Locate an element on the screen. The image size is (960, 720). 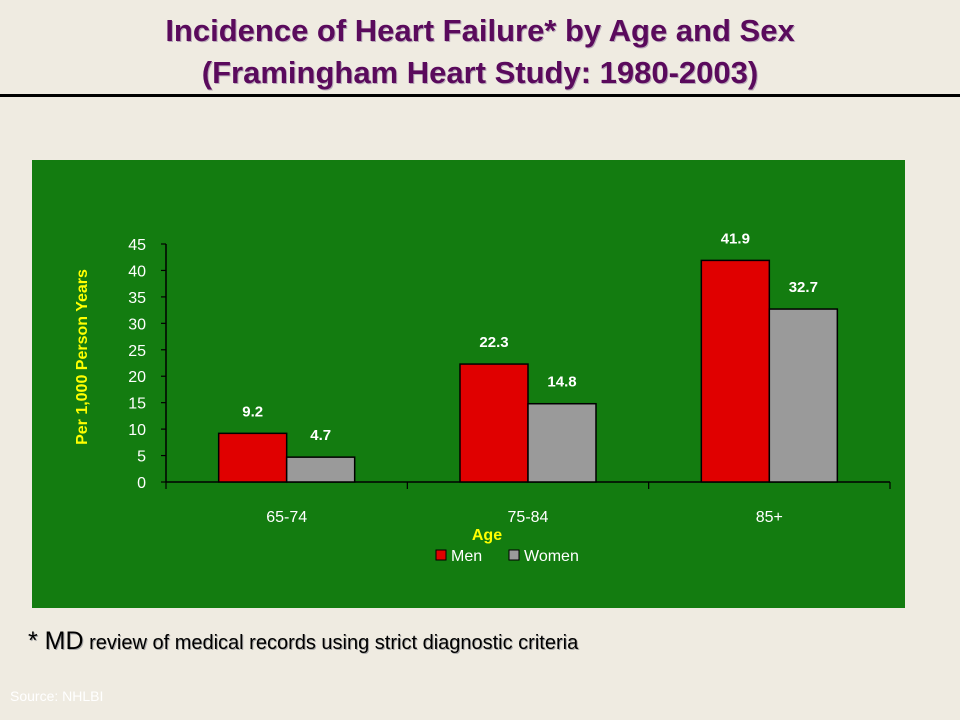
title-line-2: (Framingham Heart Study: 1980-2003) is located at coordinates (480, 72).